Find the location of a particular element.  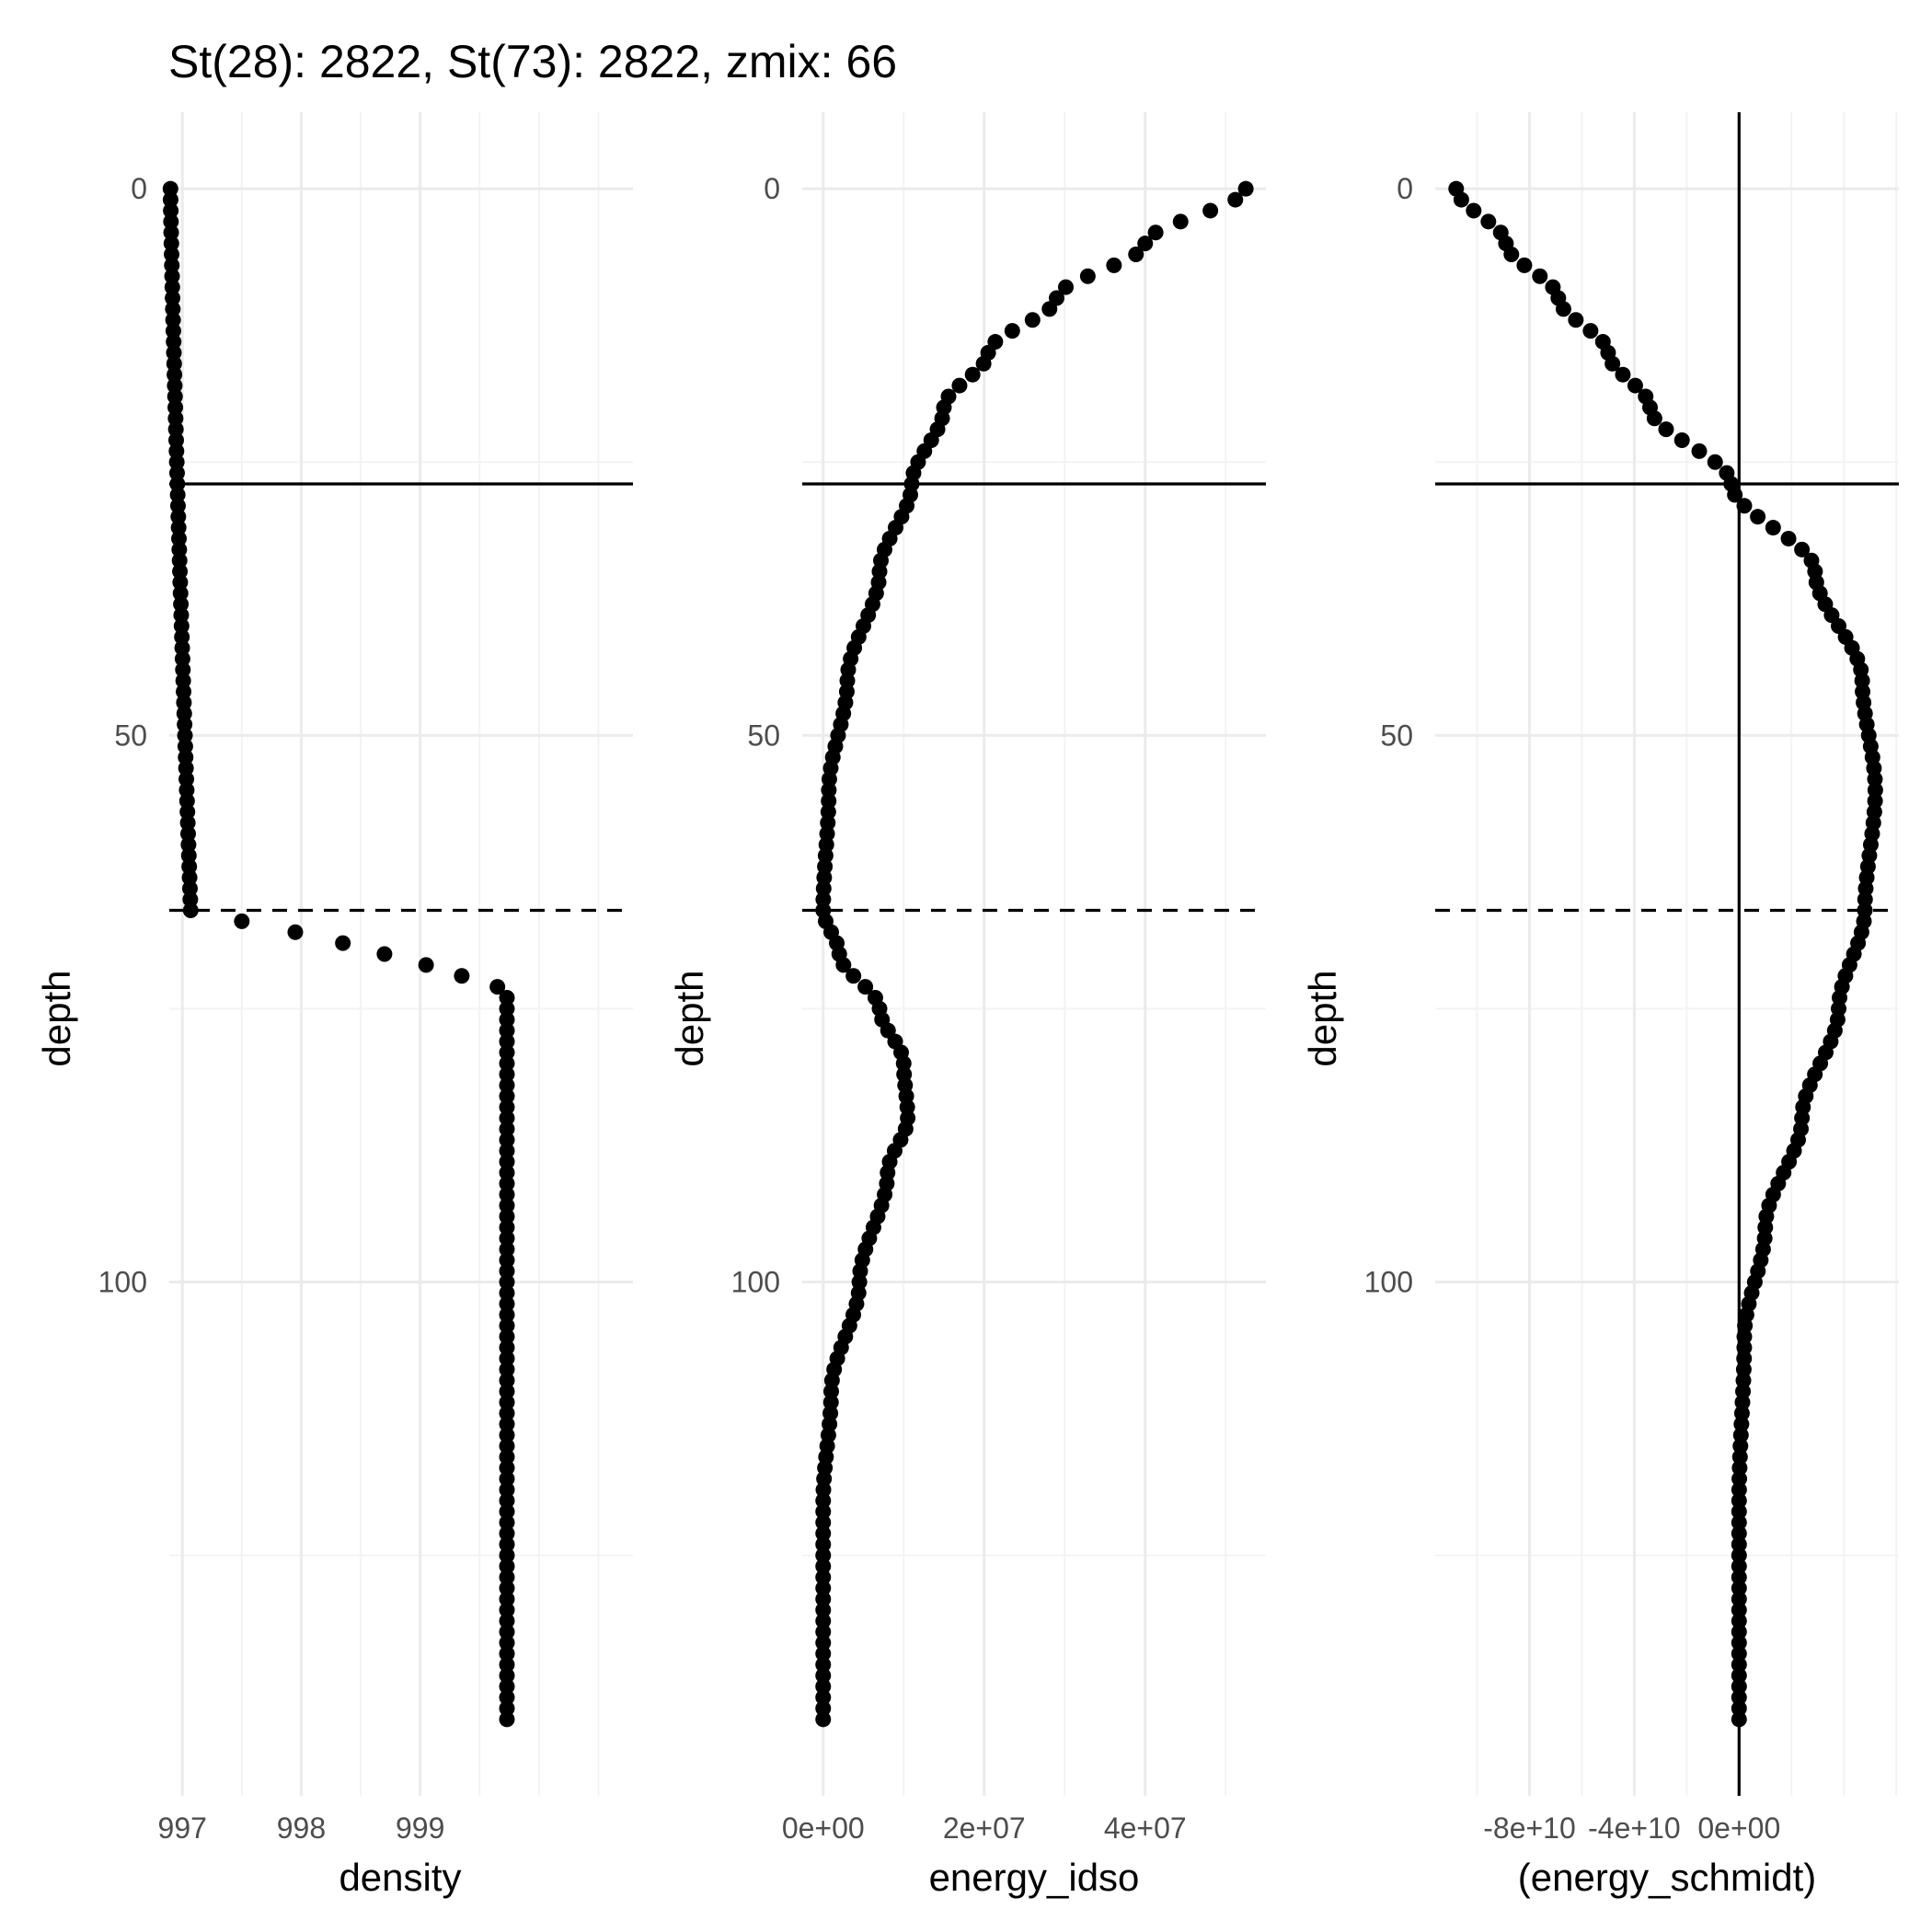

x-axis-title: energy_idso is located at coordinates (1034, 1877).